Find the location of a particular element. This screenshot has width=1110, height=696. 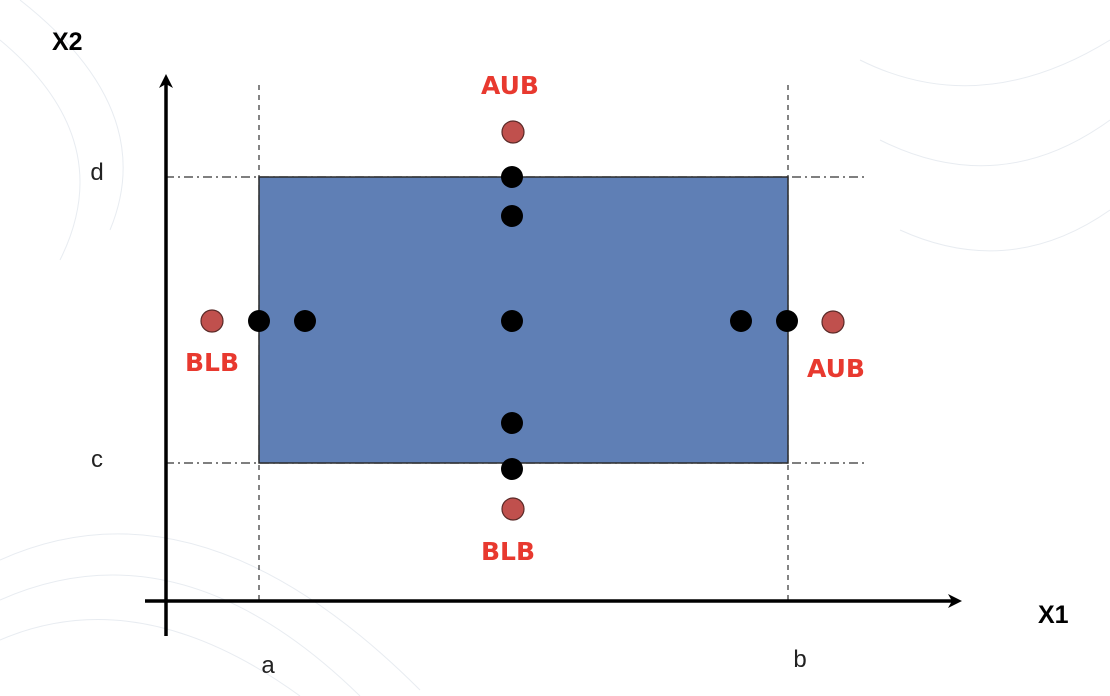

point-max-x1 is located at coordinates (787, 321).